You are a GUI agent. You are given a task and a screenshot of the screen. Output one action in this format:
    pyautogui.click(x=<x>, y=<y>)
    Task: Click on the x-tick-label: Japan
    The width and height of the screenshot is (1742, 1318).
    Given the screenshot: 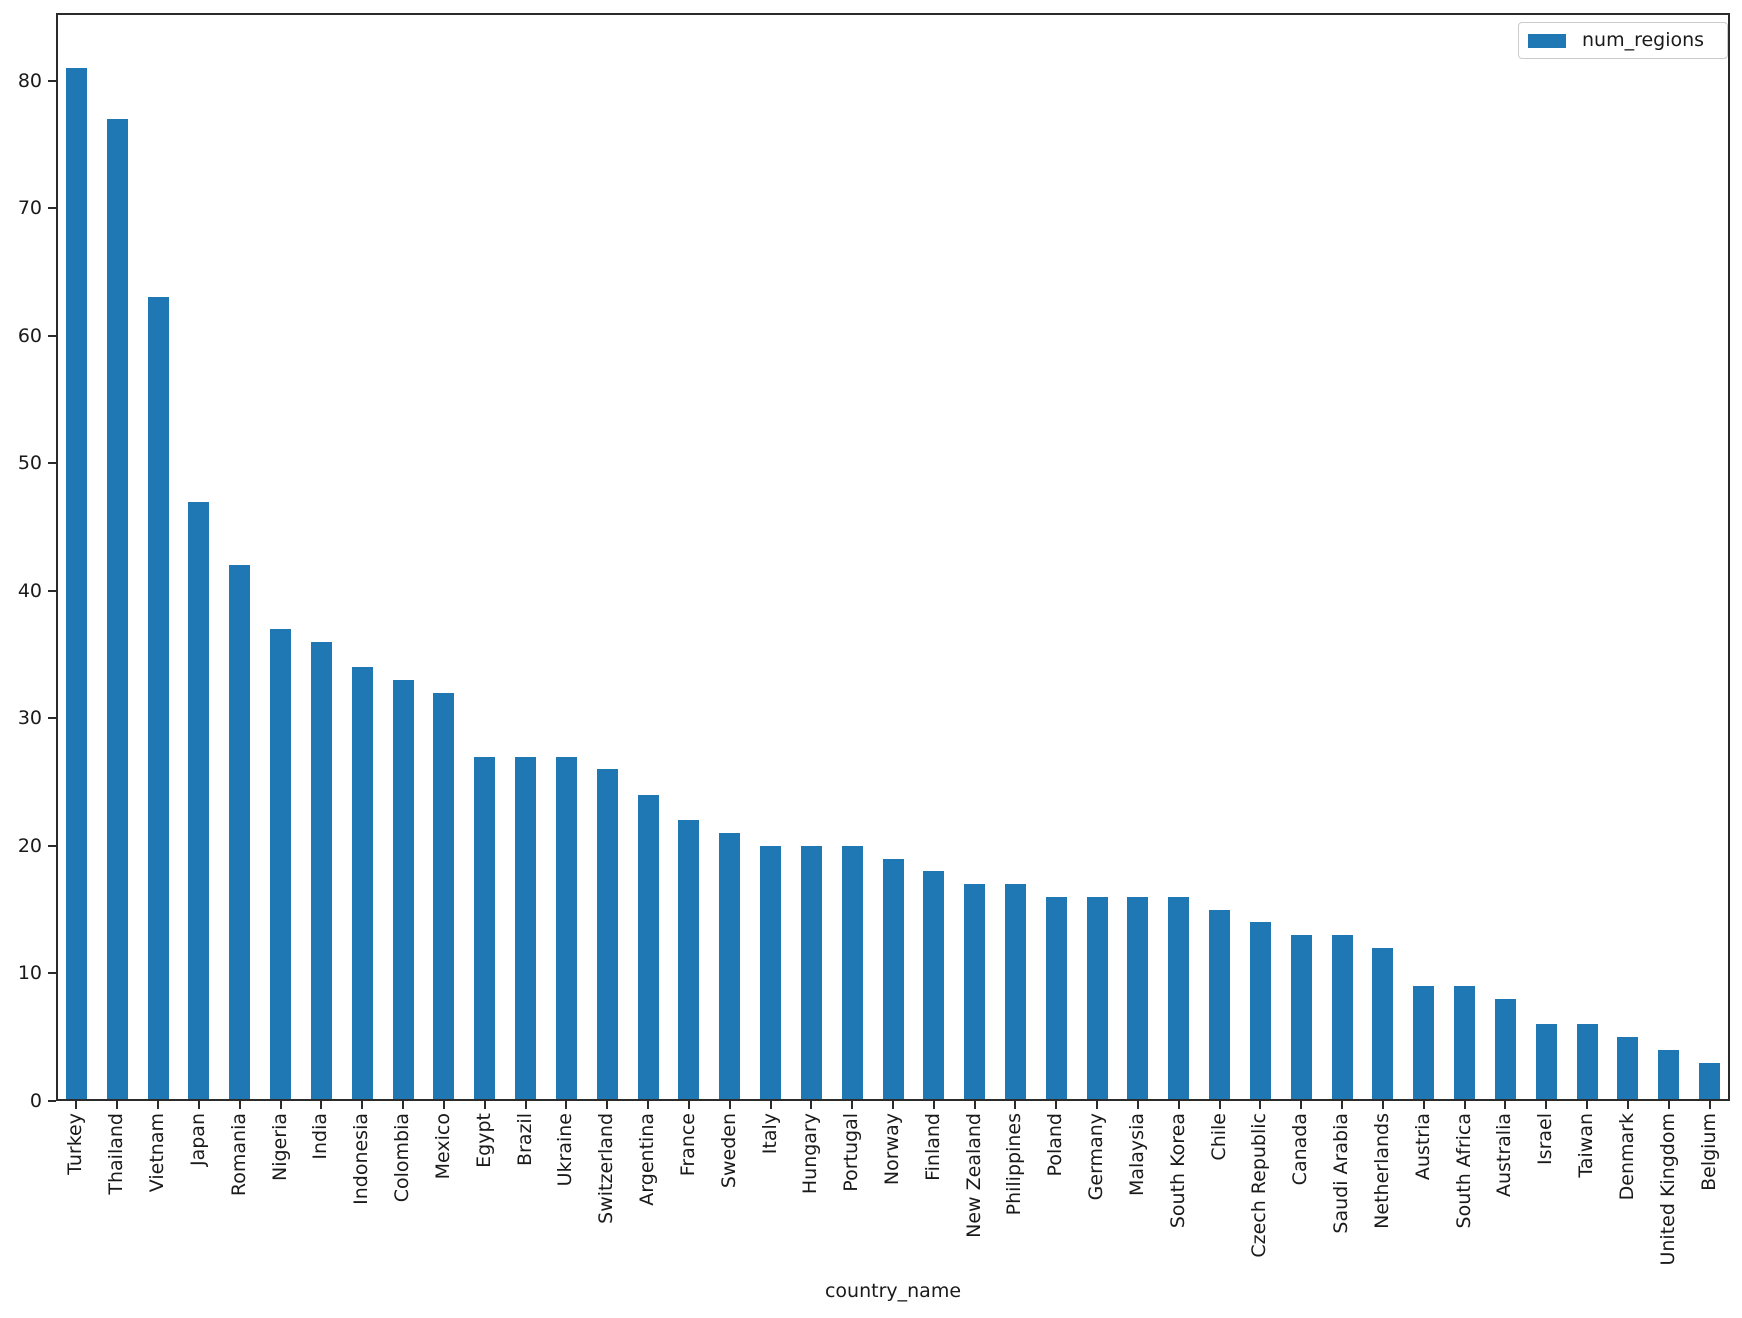 What is the action you would take?
    pyautogui.click(x=198, y=1139)
    